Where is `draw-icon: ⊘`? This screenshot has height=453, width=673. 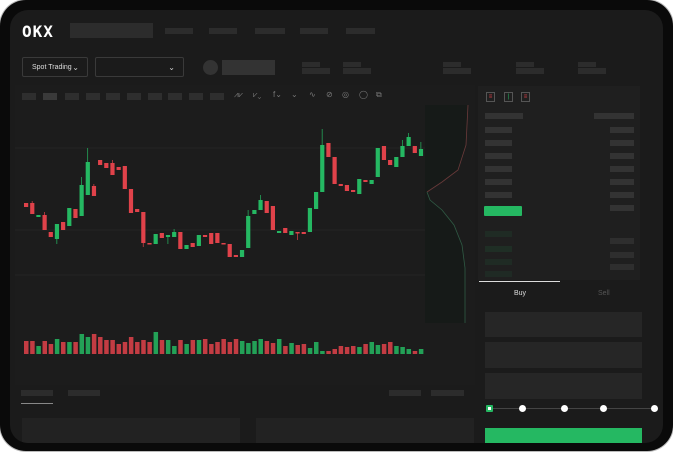 draw-icon: ⊘ is located at coordinates (329, 94).